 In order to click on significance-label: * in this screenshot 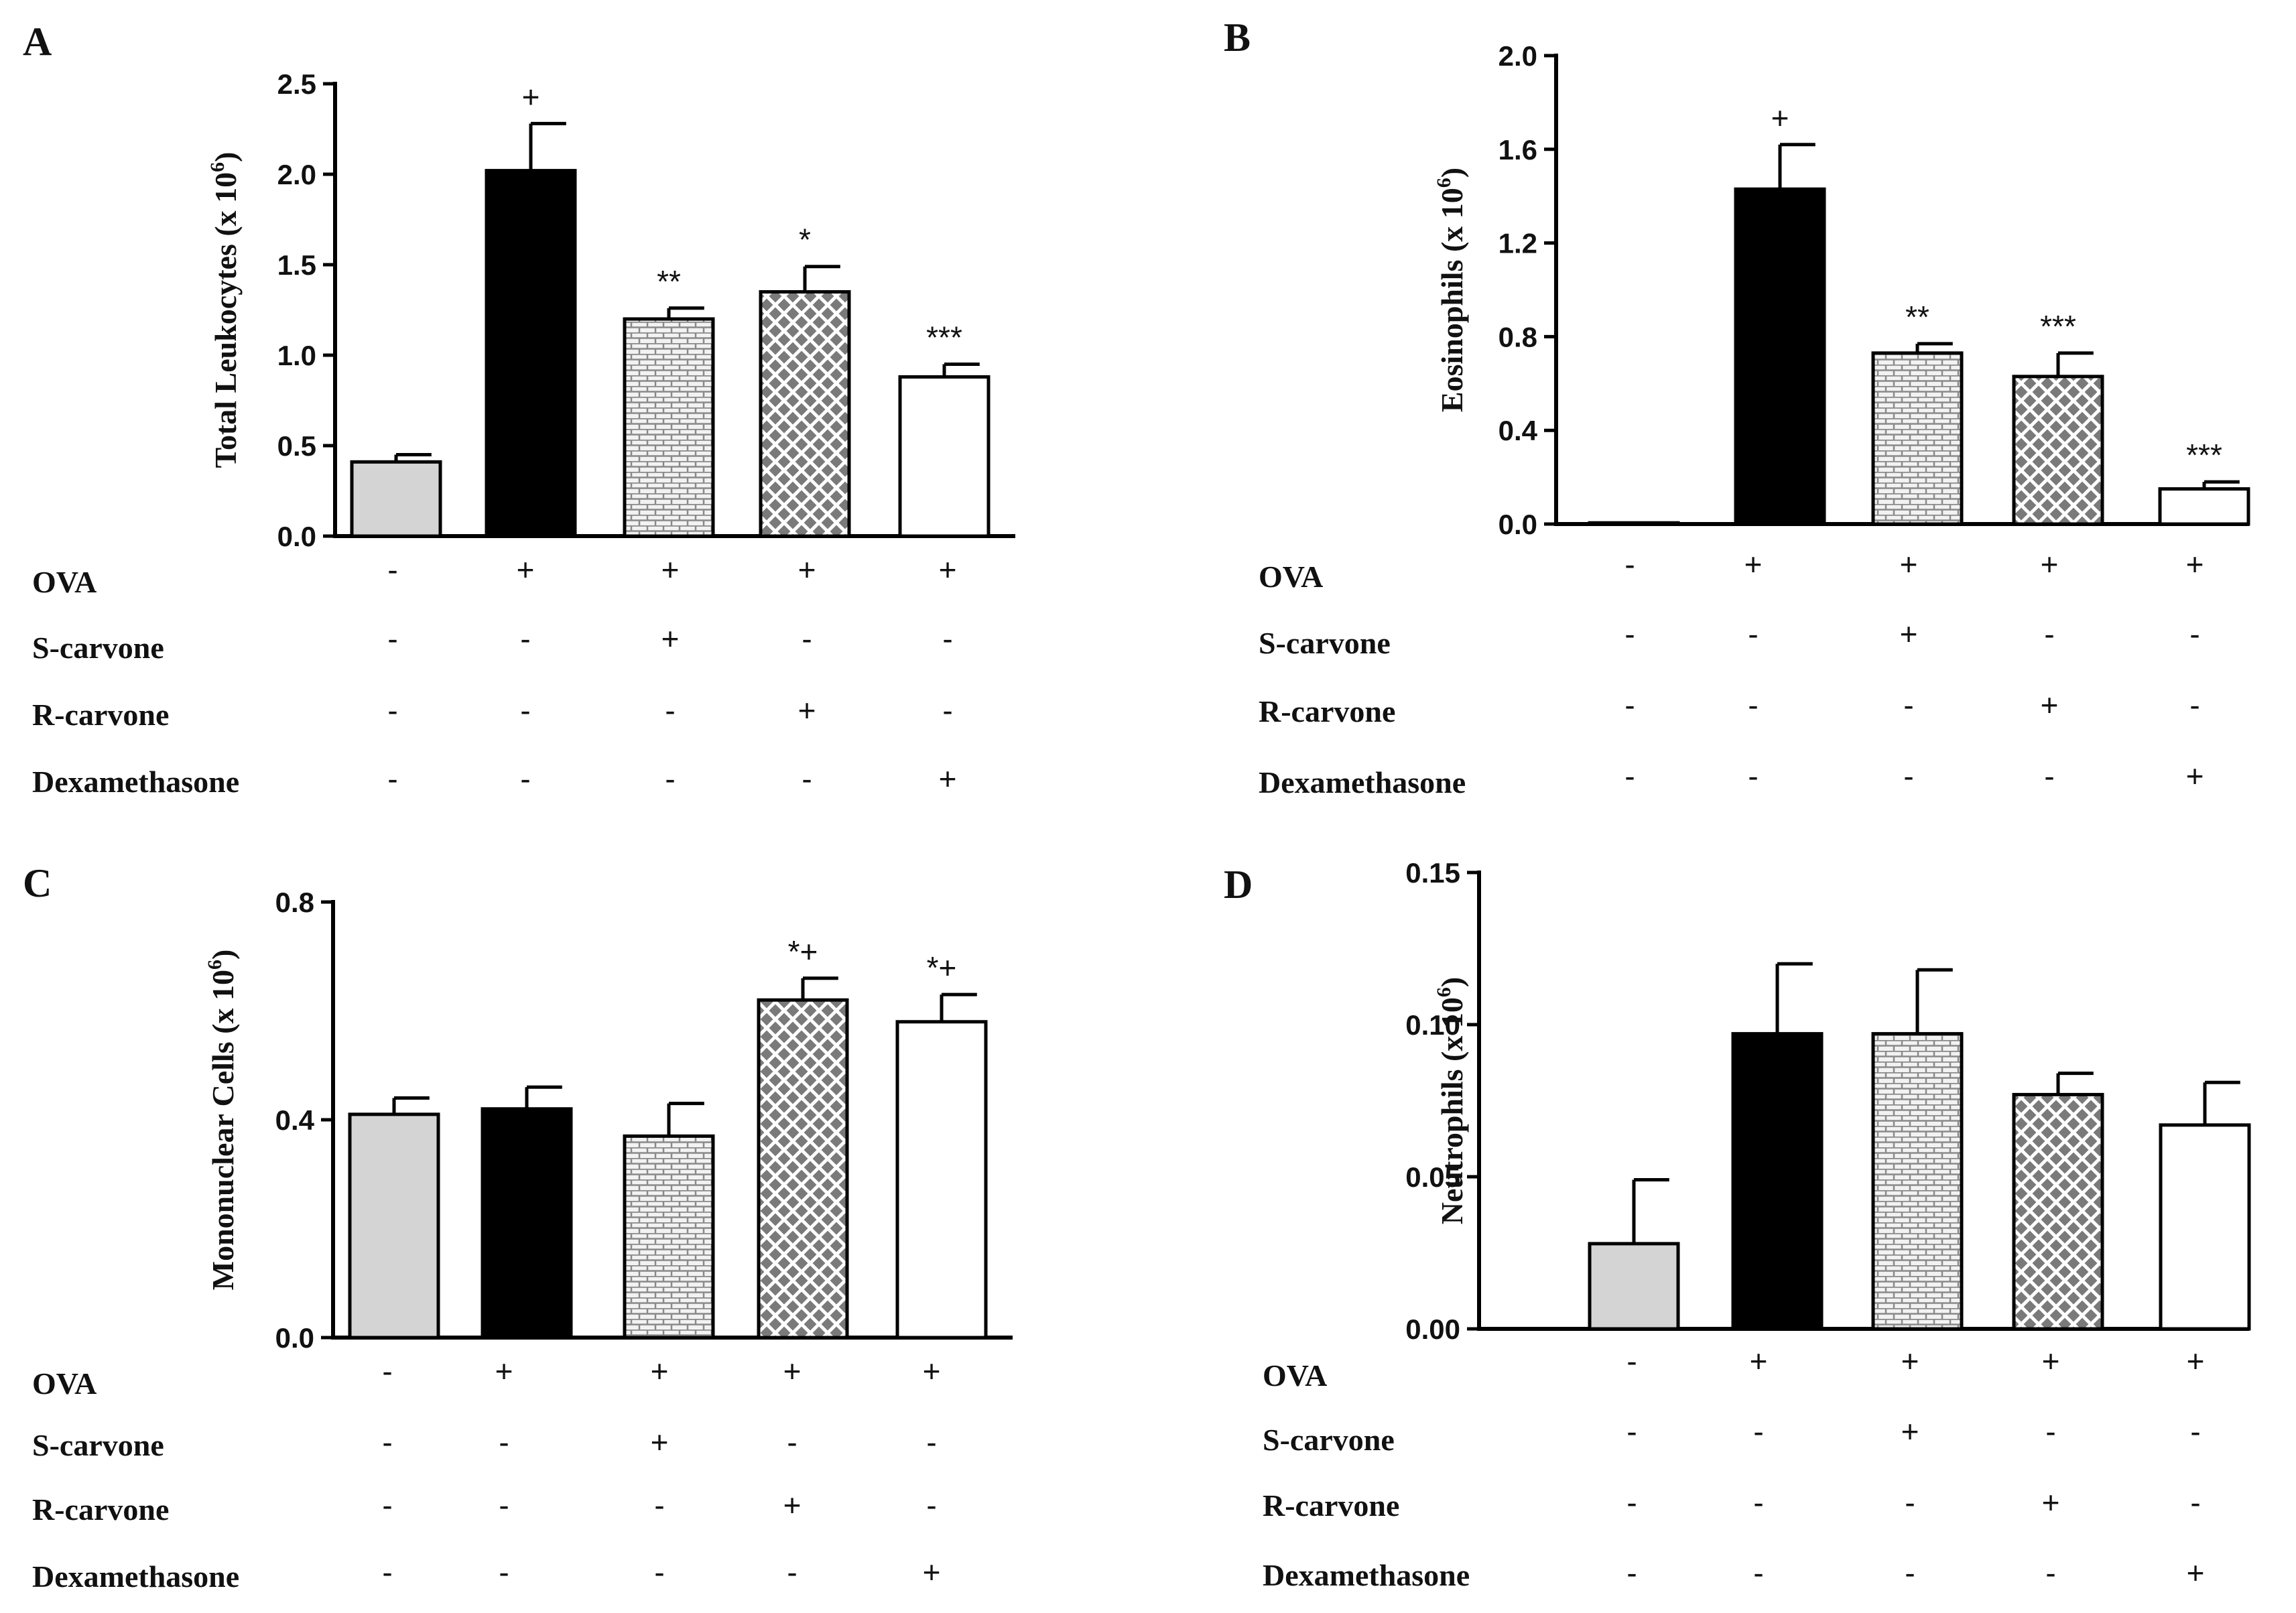, I will do `click(805, 239)`.